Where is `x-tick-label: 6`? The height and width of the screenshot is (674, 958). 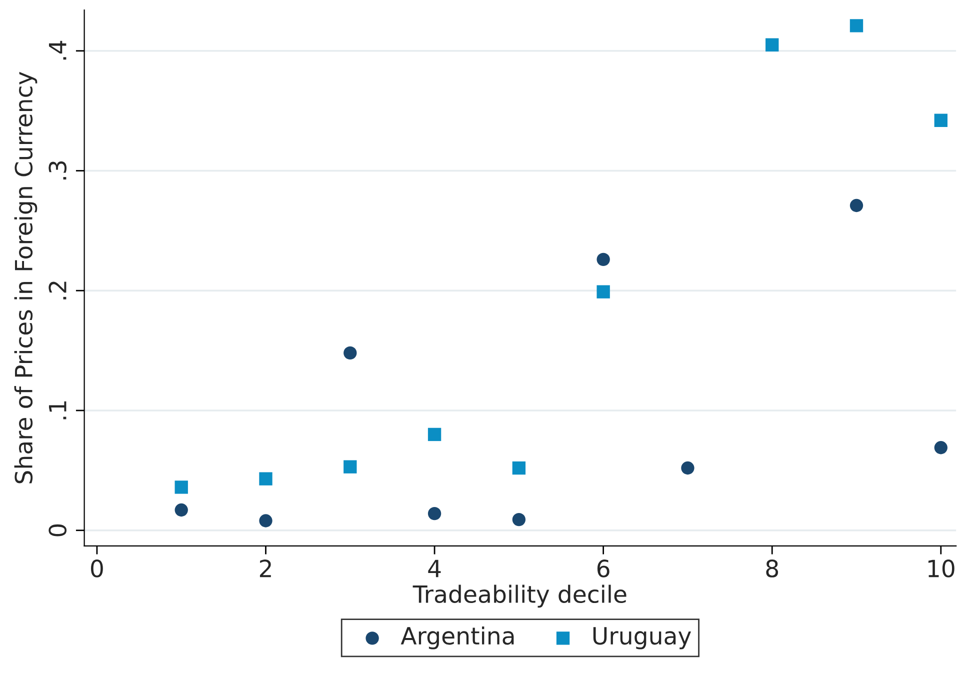
x-tick-label: 6 is located at coordinates (603, 569).